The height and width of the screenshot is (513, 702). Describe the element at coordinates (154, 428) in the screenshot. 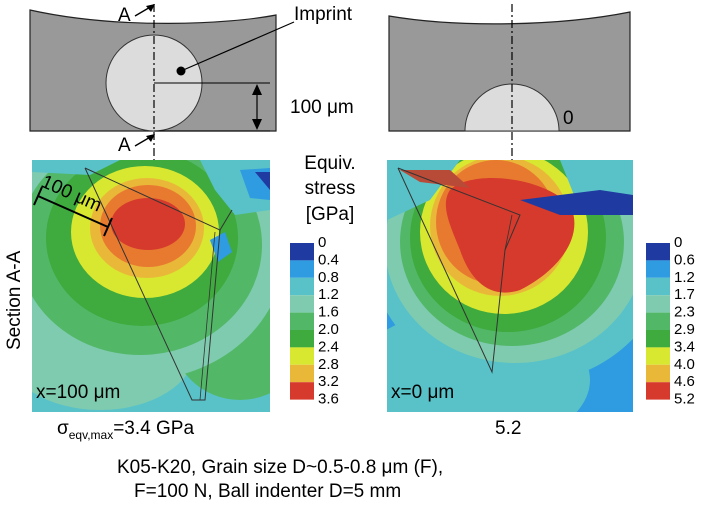

I see `sigma-value: =3.4 GPa` at that location.